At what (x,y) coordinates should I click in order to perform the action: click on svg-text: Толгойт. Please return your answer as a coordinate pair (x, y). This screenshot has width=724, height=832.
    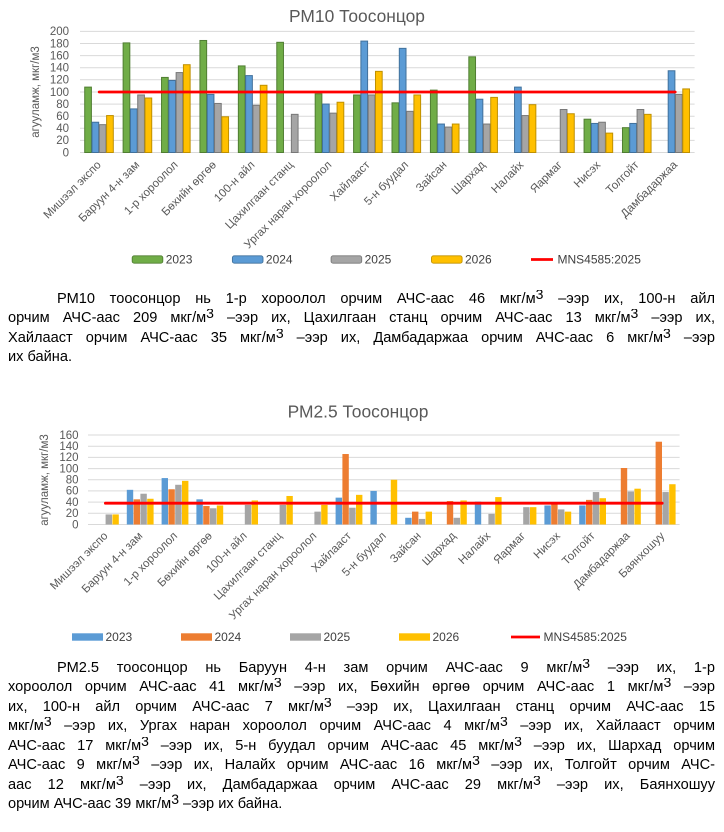
    Looking at the image, I should click on (623, 178).